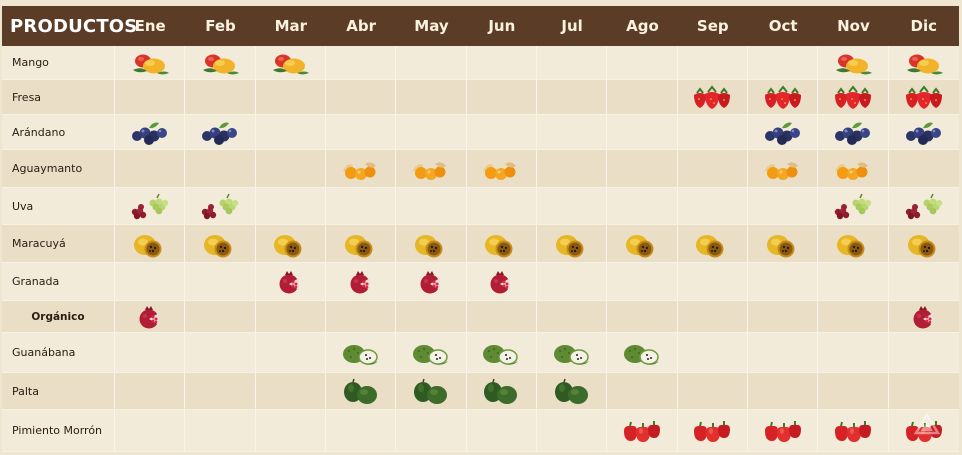 This screenshot has height=455, width=962. I want to click on month-header-mar: Mar, so click(291, 26).